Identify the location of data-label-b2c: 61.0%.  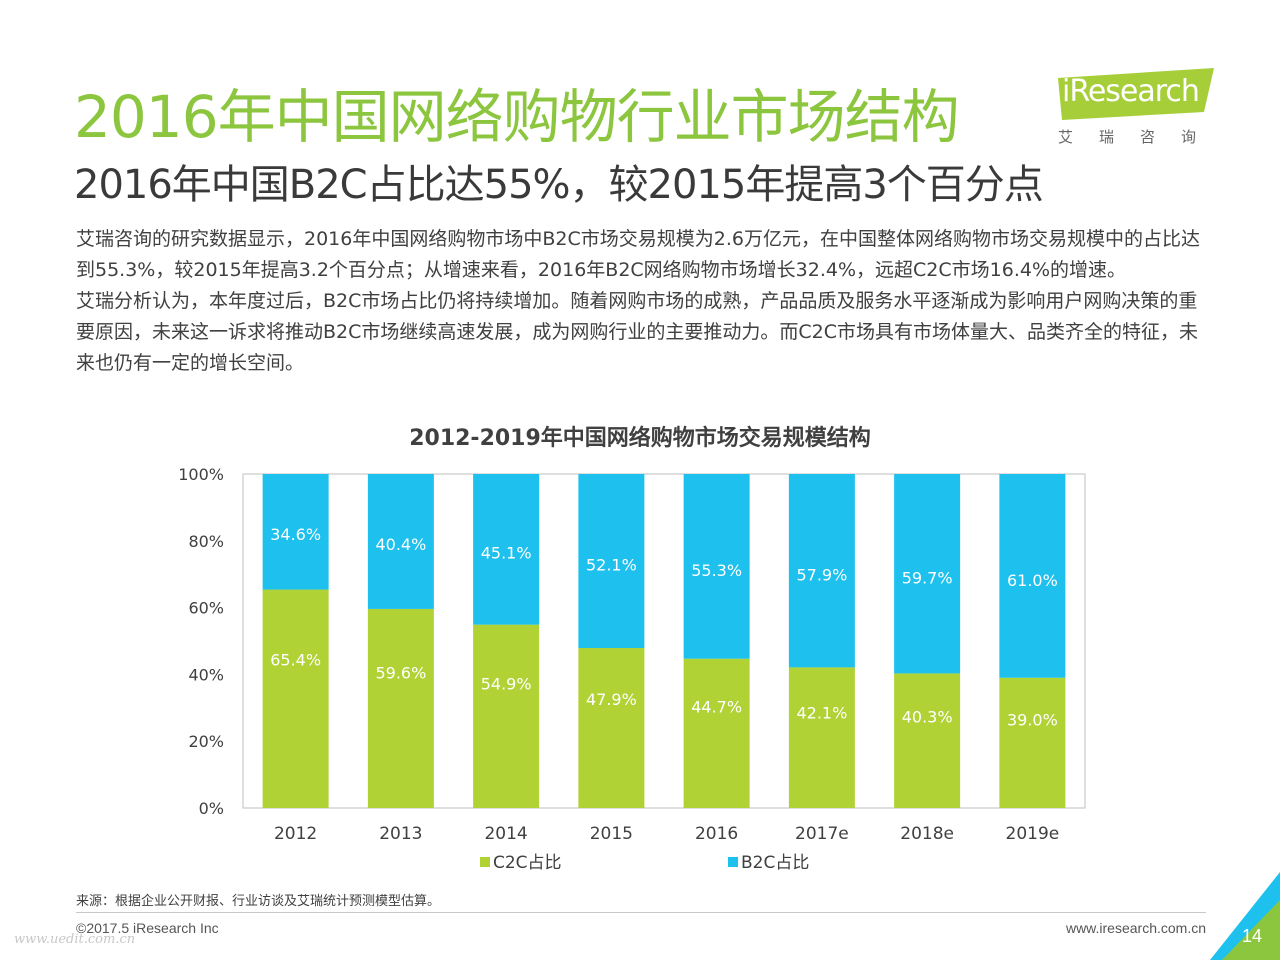
(1032, 580).